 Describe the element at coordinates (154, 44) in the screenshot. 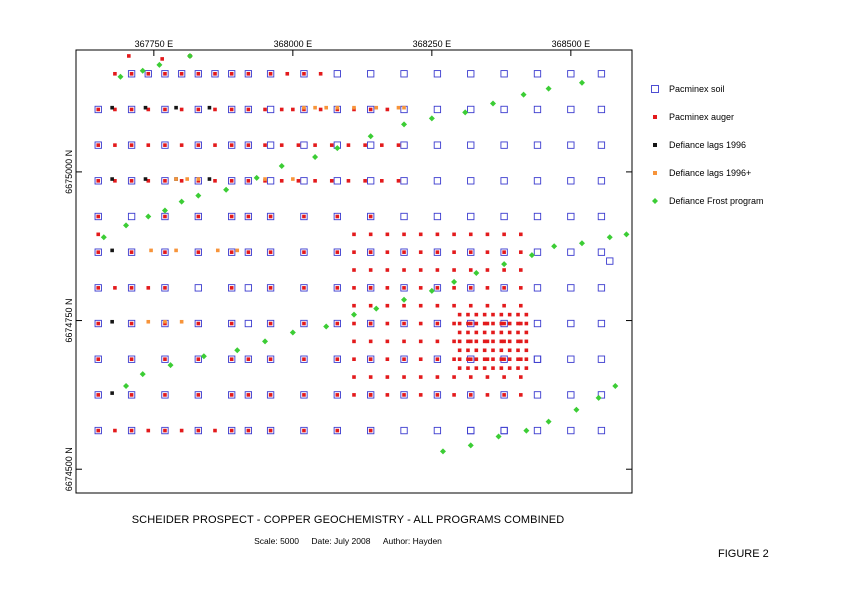

I see `x-tick-label: 367750 E` at that location.